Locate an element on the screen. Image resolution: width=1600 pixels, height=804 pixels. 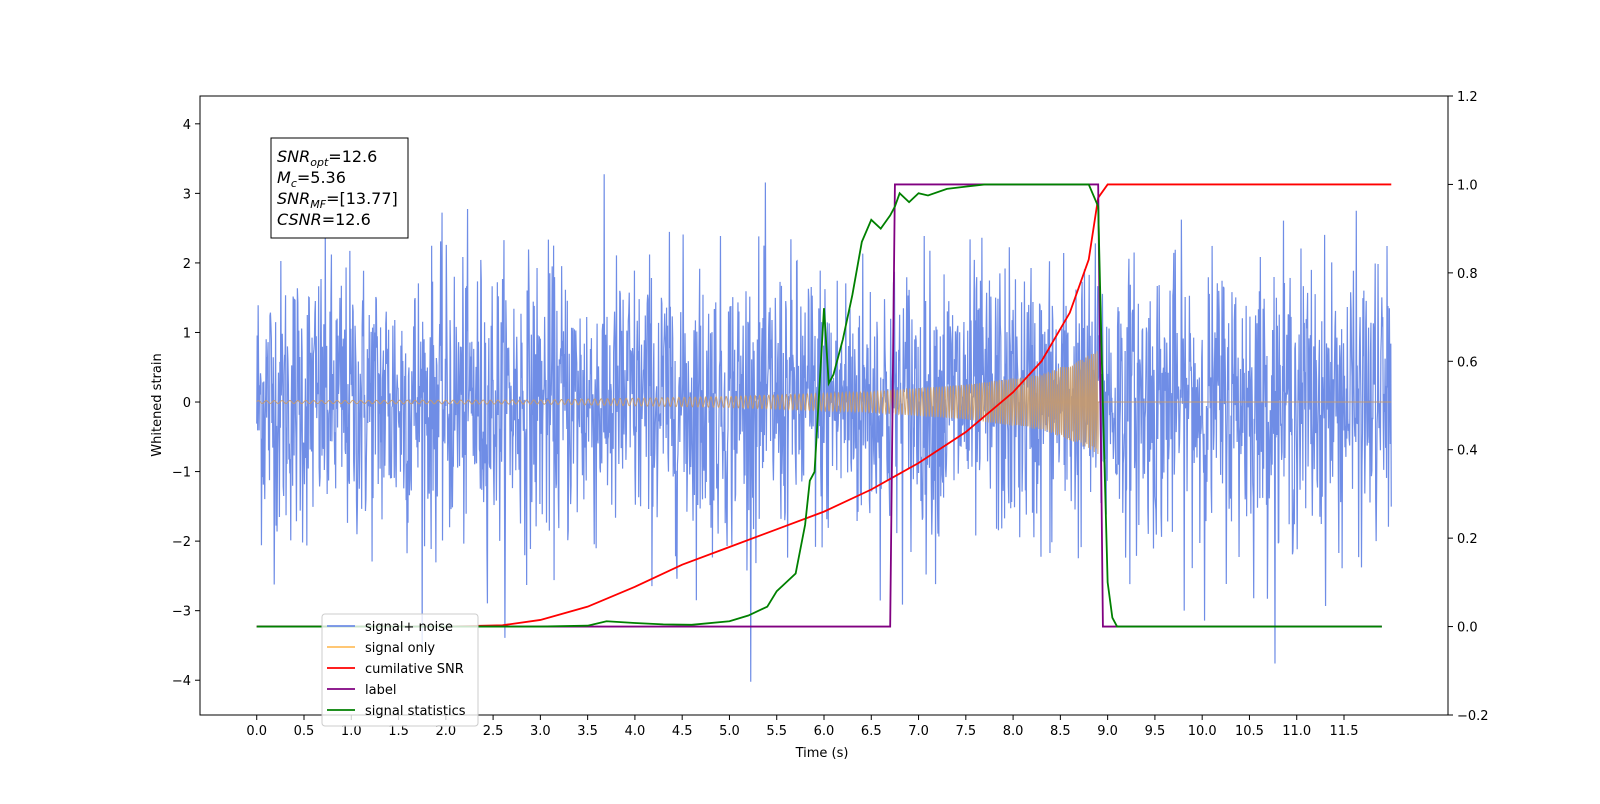
y-tick-label-left: −1 is located at coordinates (181, 473).